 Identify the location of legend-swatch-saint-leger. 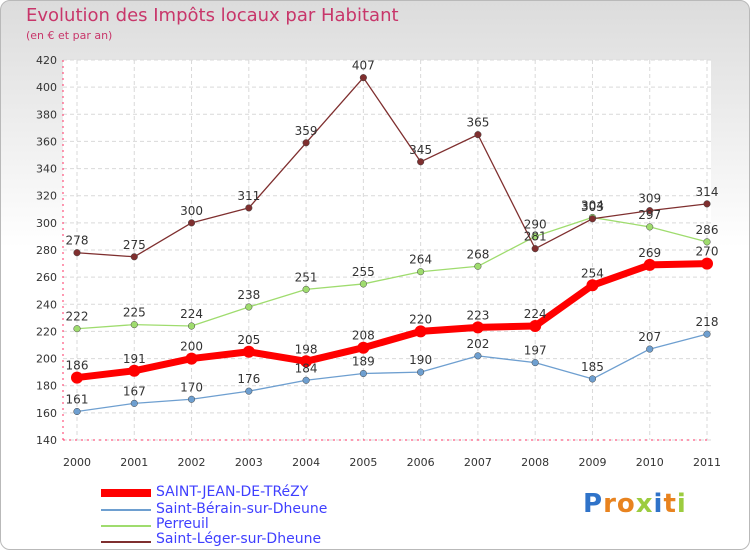
(126, 542).